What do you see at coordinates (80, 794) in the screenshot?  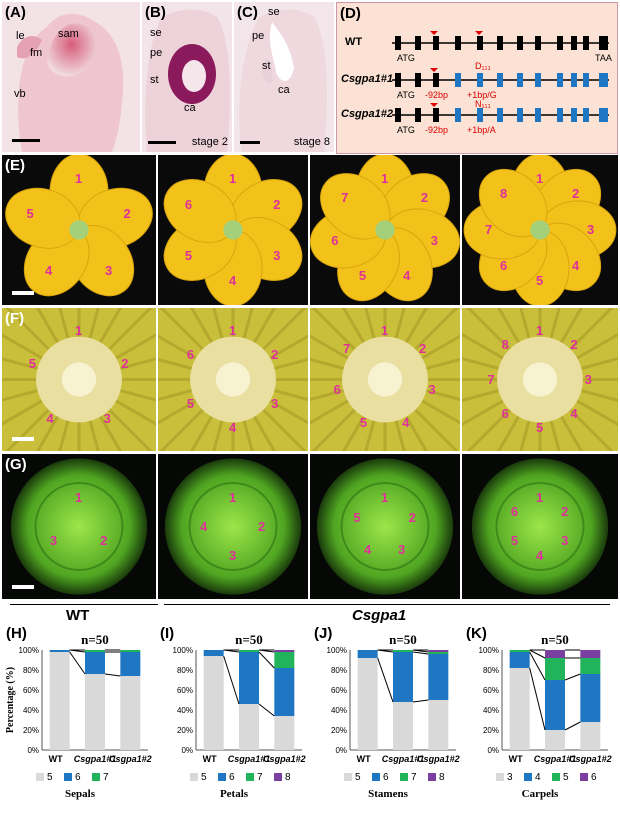 I see `x-axis-label: Sepals` at bounding box center [80, 794].